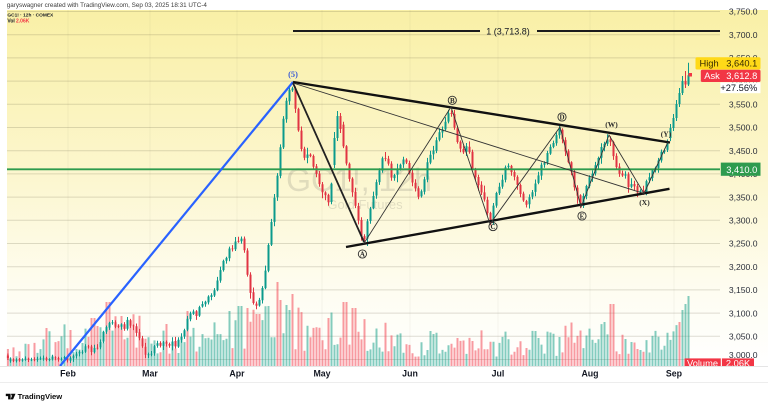  I want to click on svg-text: (Y), so click(666, 134).